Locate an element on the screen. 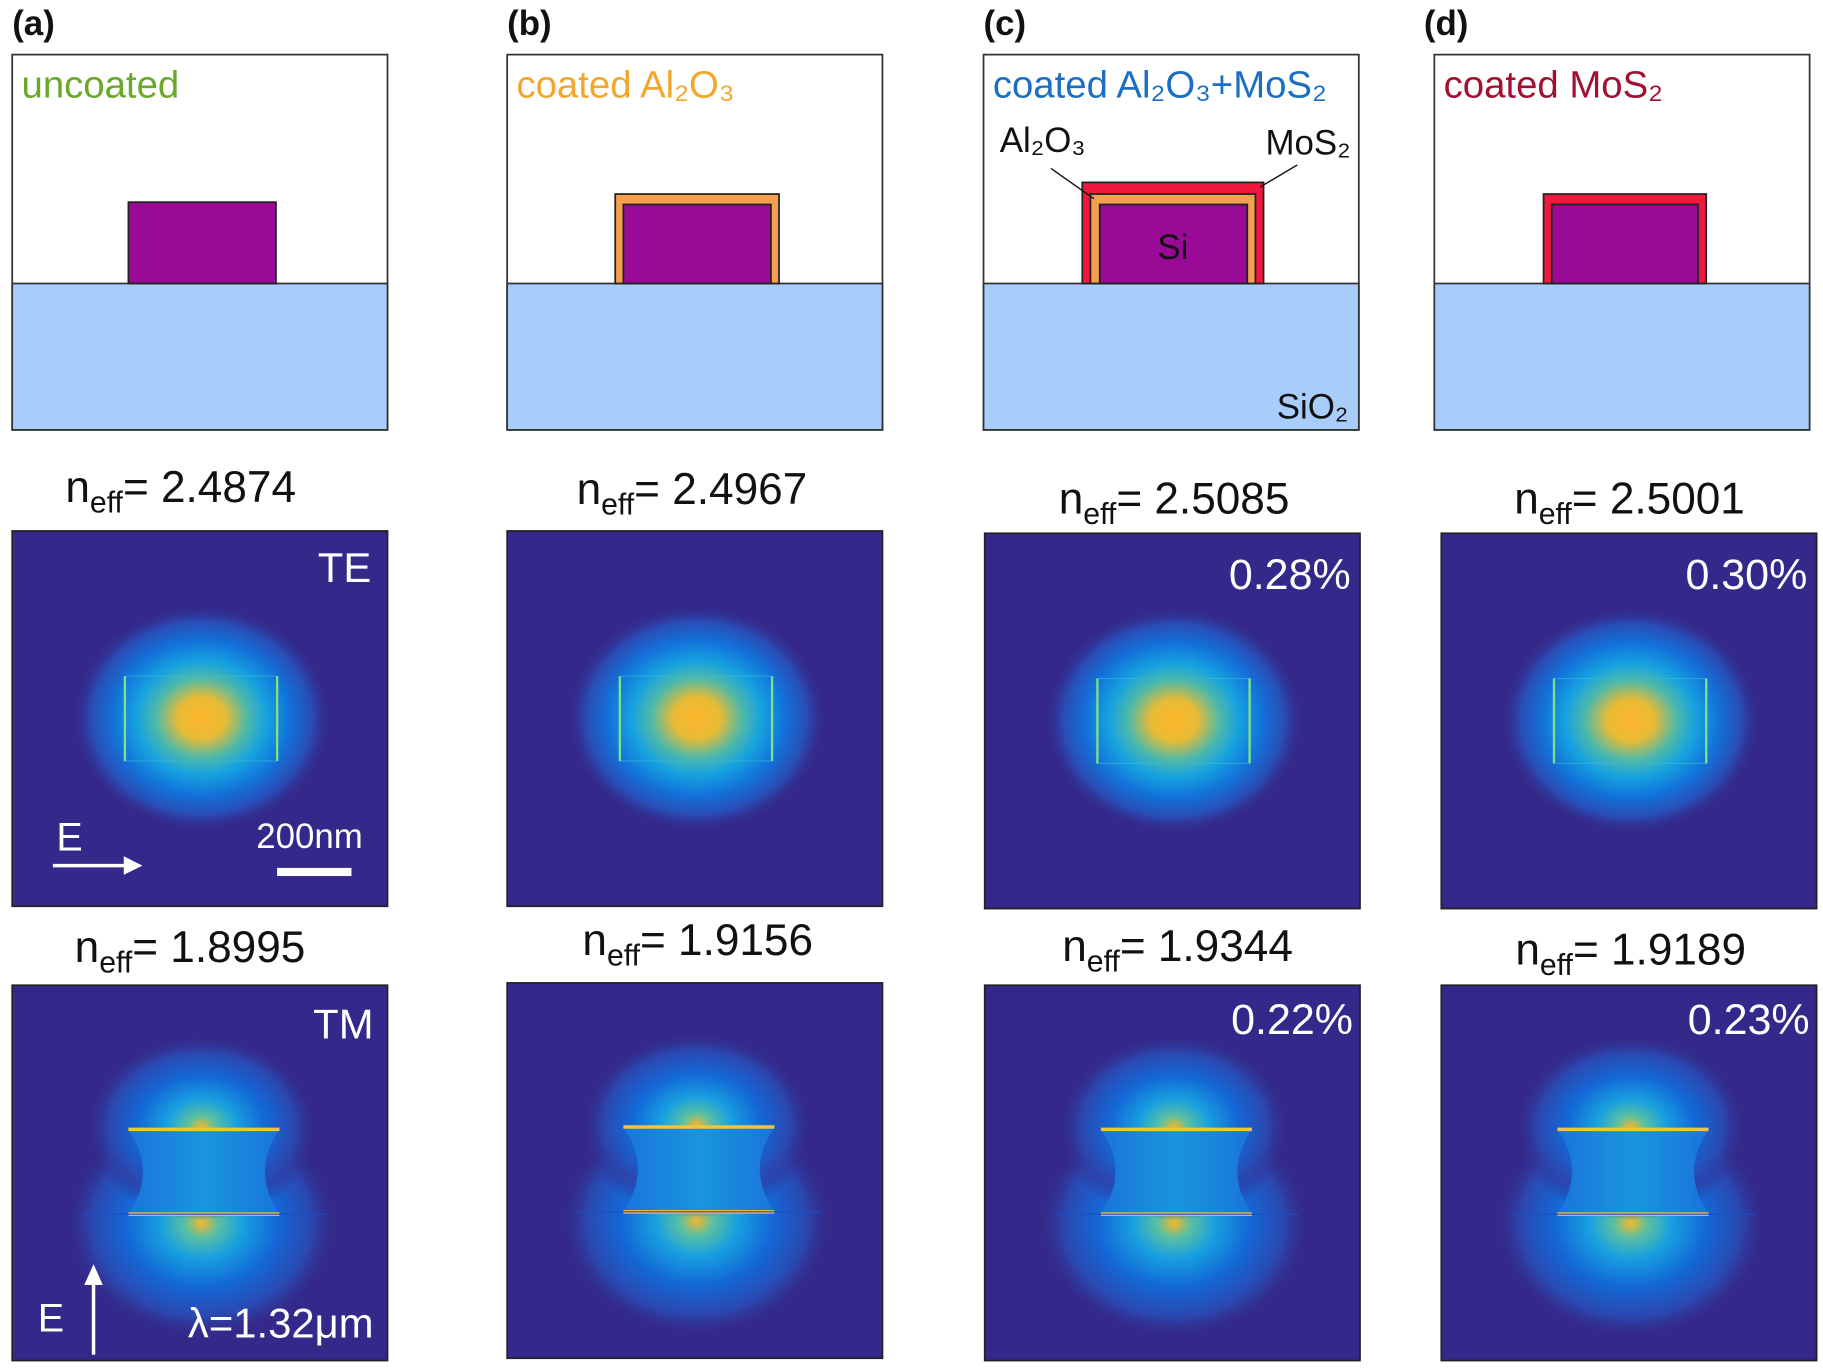 Image resolution: width=1823 pixels, height=1371 pixels. tm-percent-label: 0.23% is located at coordinates (1749, 1020).